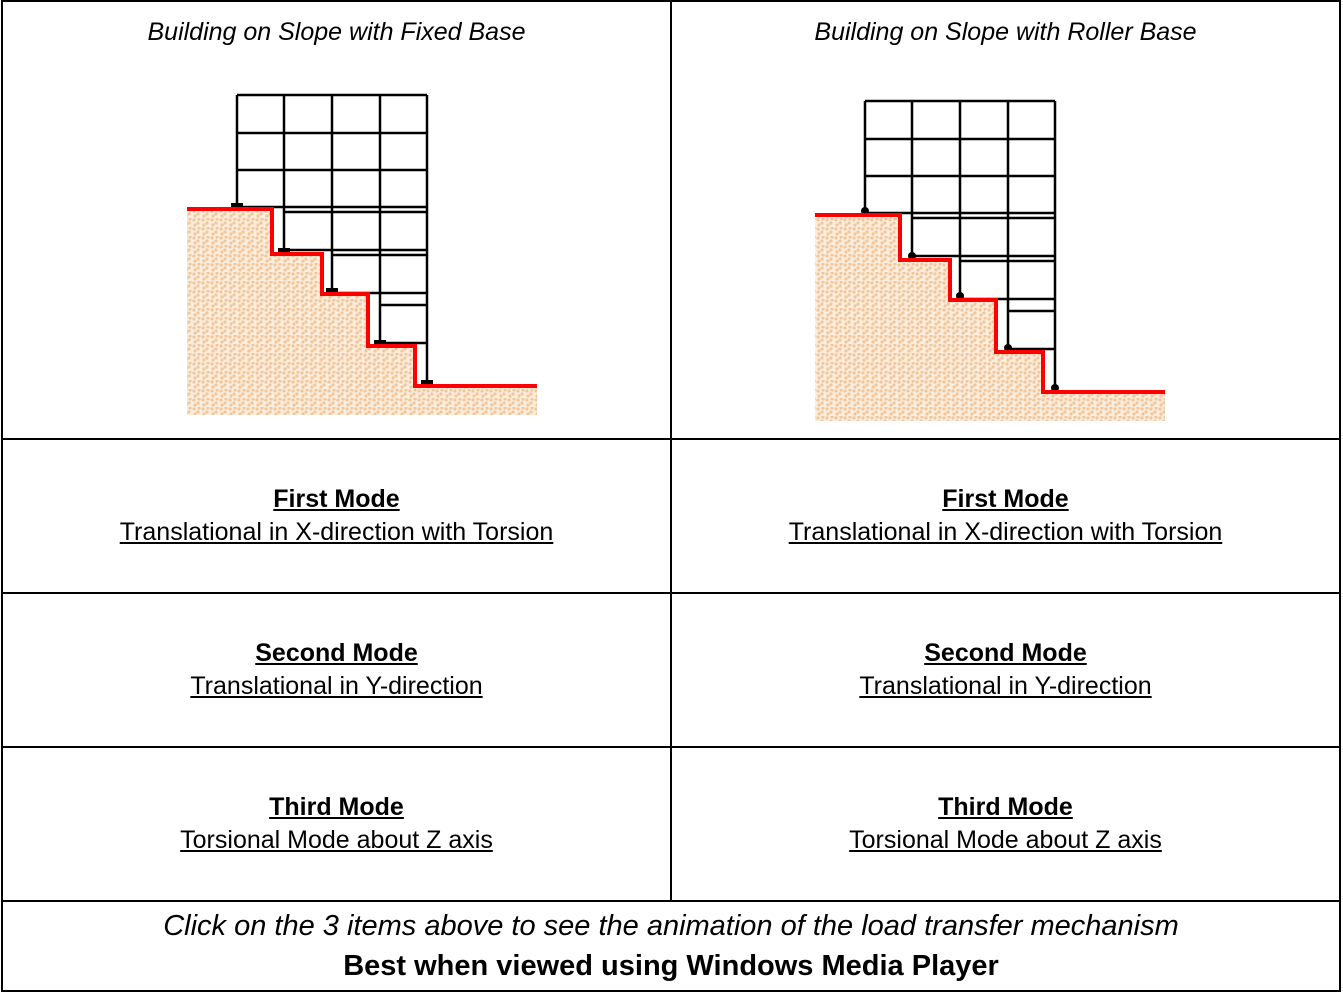 The width and height of the screenshot is (1343, 996). I want to click on header-title: Building on Slope with Roller Base, so click(1005, 32).